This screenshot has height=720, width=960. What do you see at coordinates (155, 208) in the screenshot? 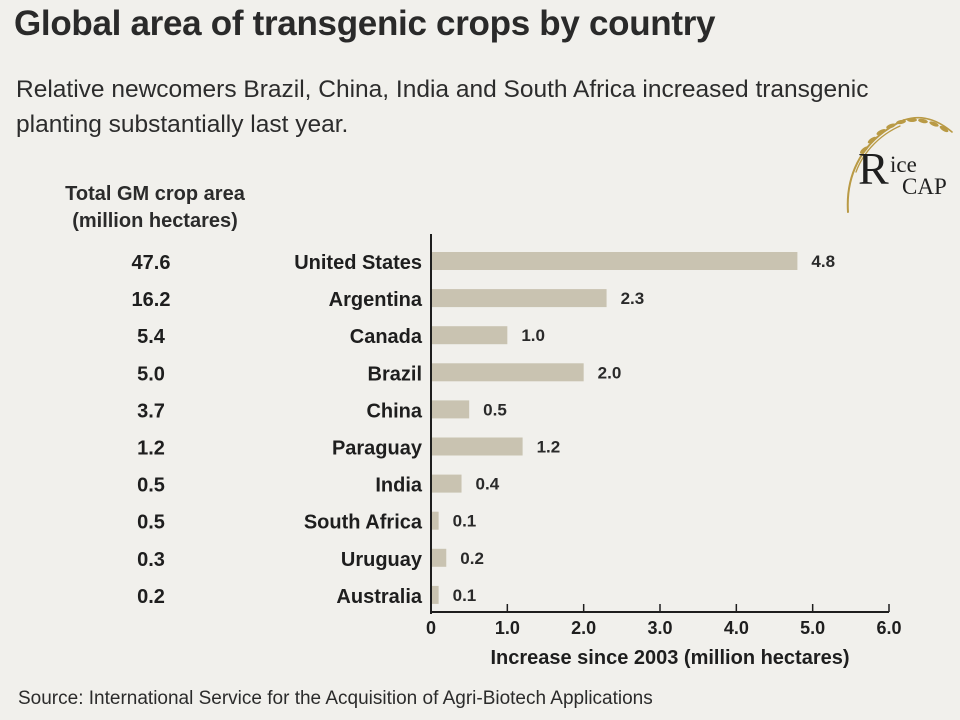
I see `total-area-column-header: Total GM crop area (million hectares)` at bounding box center [155, 208].